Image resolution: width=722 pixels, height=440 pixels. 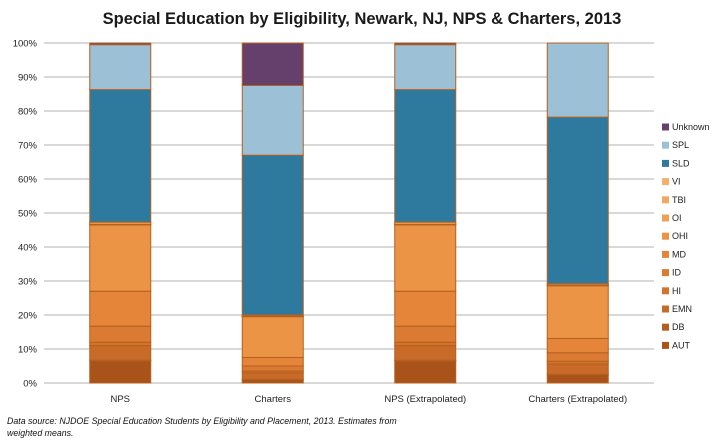 I want to click on y-axis-ticks: 0% 10% 20% 30% 40% 50% 60% 70% 80% 90% 100%, so click(x=25, y=214).